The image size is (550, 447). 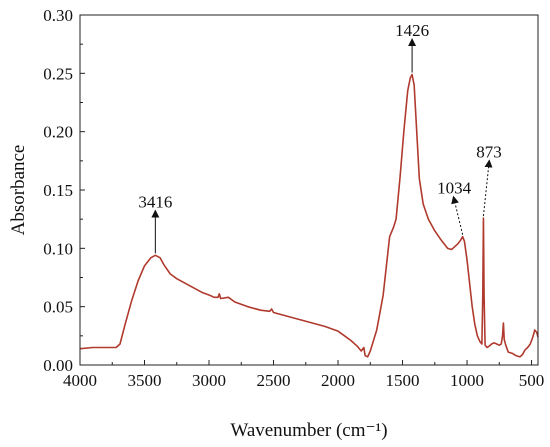 What do you see at coordinates (155, 202) in the screenshot?
I see `peak-label: 3416` at bounding box center [155, 202].